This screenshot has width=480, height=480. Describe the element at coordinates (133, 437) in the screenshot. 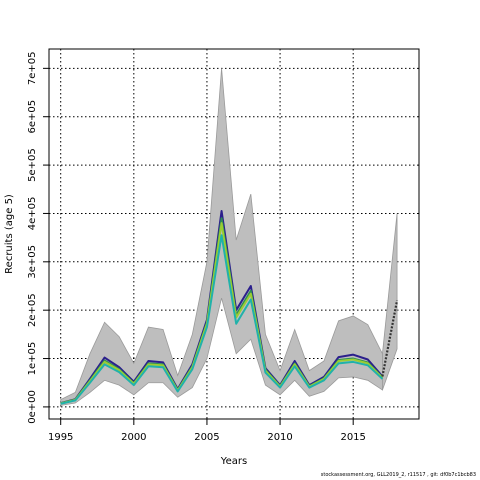

I see `x-tick-label: 2000` at that location.